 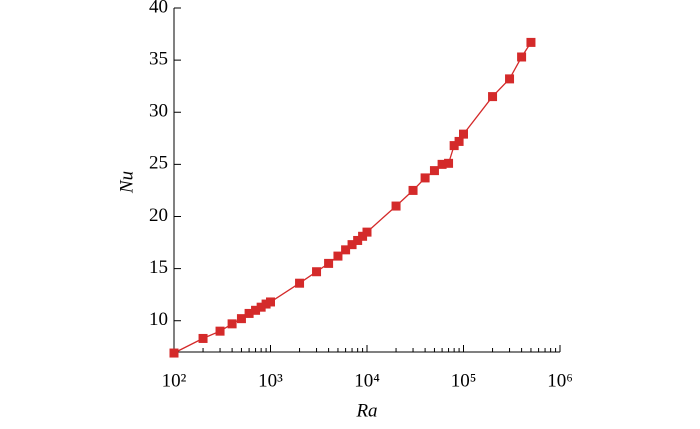 I want to click on y-axis-label: Nu, so click(x=126, y=182).